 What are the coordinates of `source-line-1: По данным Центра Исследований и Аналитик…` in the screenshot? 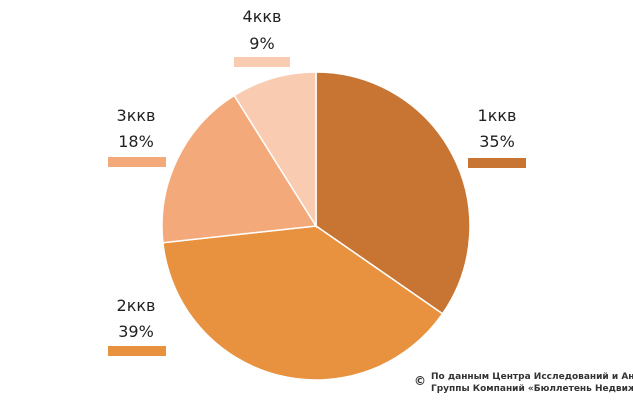 It's located at (532, 377).